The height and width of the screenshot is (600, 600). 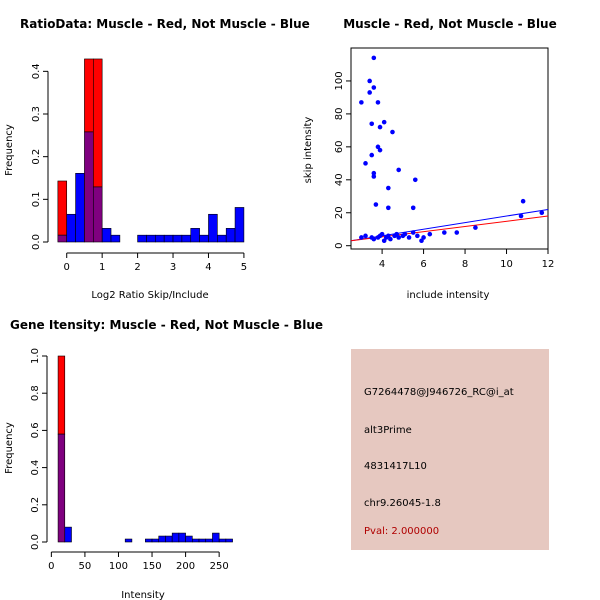 What do you see at coordinates (339, 212) in the screenshot?
I see `intensity-scatter-y-tick-label: 20` at bounding box center [339, 212].